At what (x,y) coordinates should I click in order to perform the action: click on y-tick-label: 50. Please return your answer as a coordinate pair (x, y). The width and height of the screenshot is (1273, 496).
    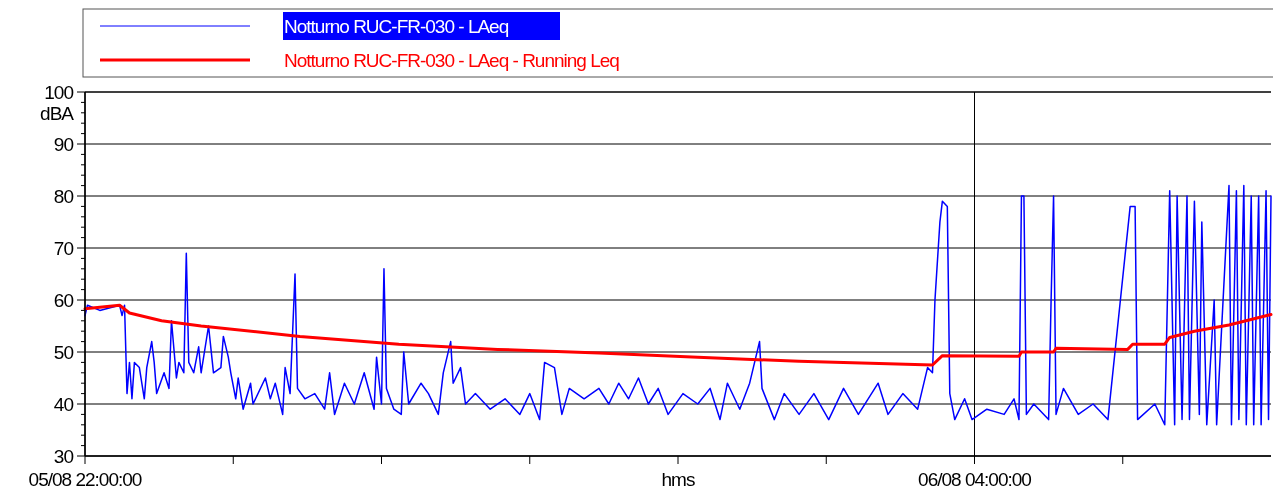
    Looking at the image, I should click on (63, 352).